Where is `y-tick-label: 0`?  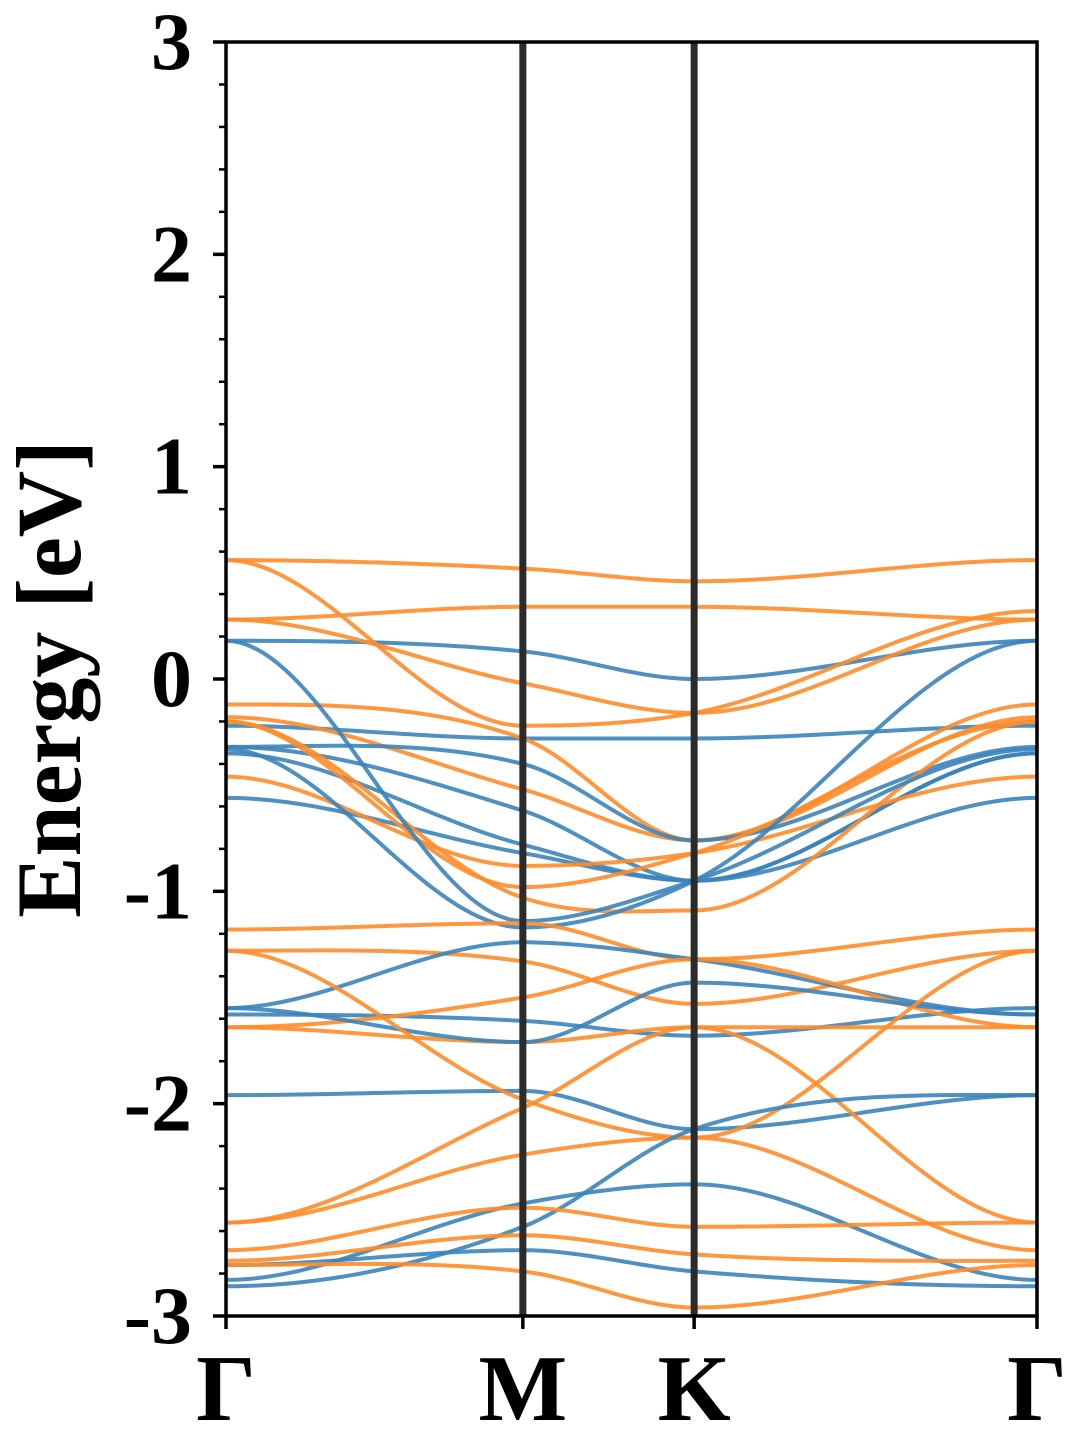
y-tick-label: 0 is located at coordinates (171, 678).